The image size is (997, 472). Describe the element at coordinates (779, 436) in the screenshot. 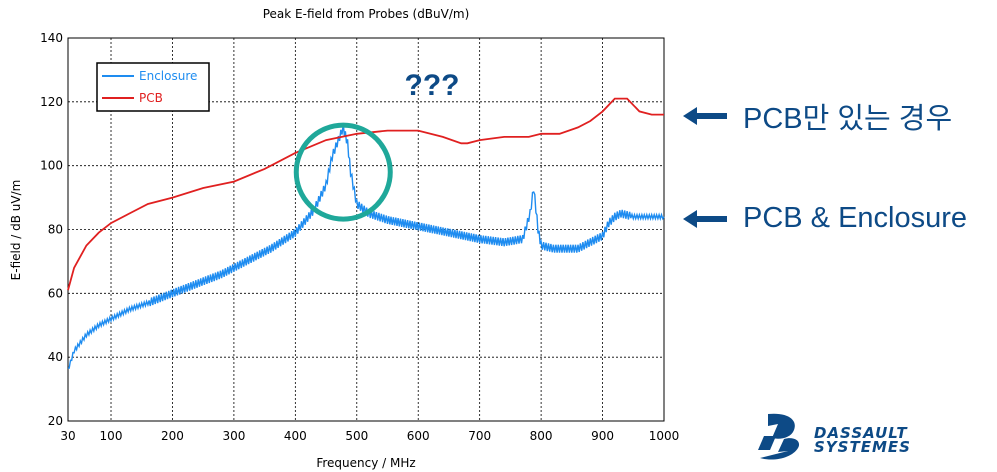

I see `ds-logo-icon` at that location.